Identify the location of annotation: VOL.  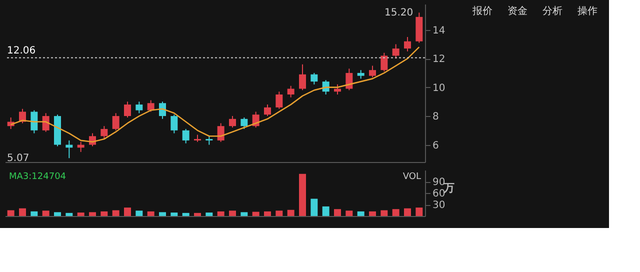
(411, 177).